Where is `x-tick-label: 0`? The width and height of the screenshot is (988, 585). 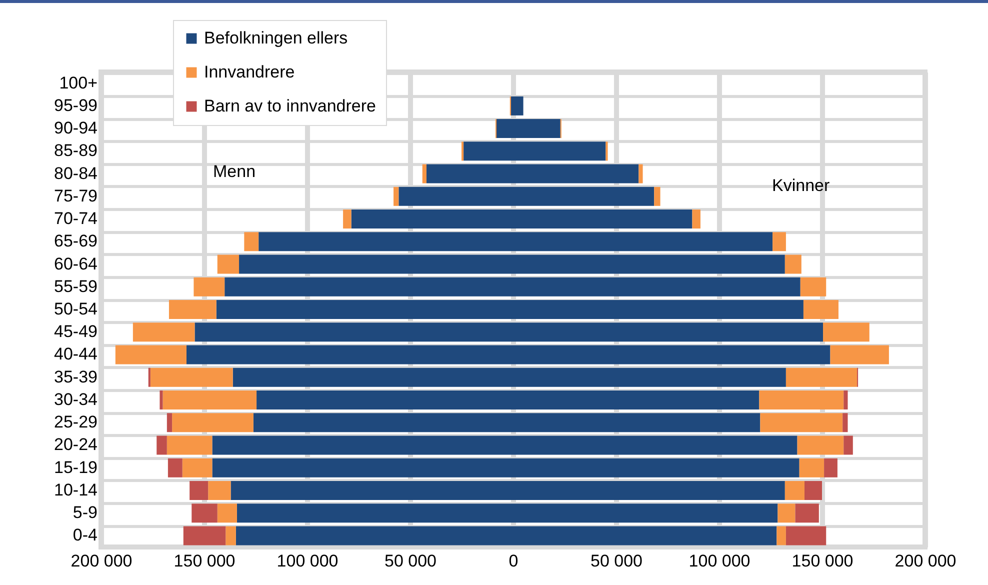
x-tick-label: 0 is located at coordinates (513, 561).